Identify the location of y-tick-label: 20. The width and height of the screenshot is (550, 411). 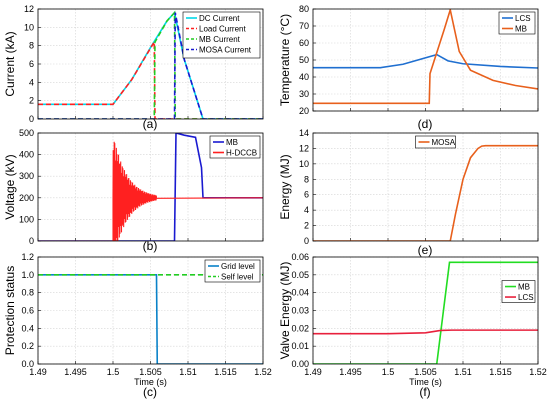
(304, 111).